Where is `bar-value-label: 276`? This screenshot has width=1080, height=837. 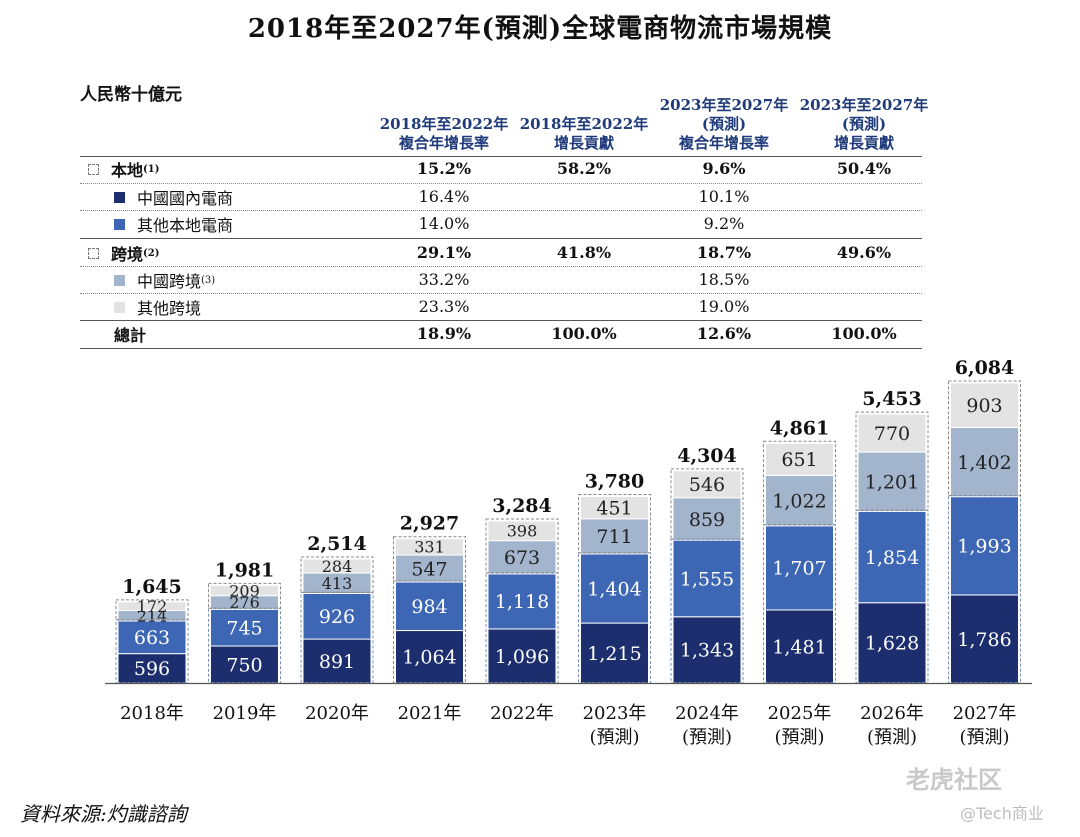 bar-value-label: 276 is located at coordinates (244, 602).